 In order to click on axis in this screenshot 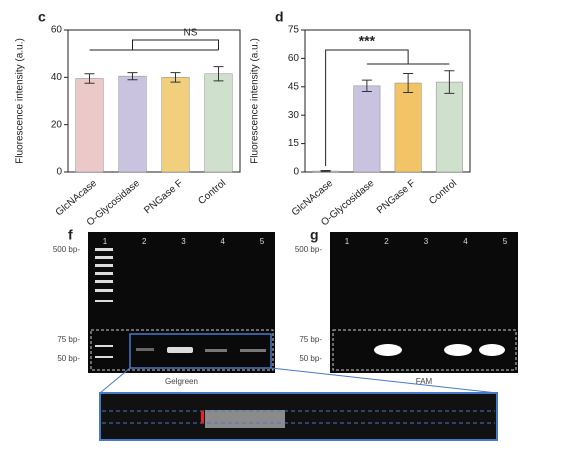, I will do `click(387, 101)`.